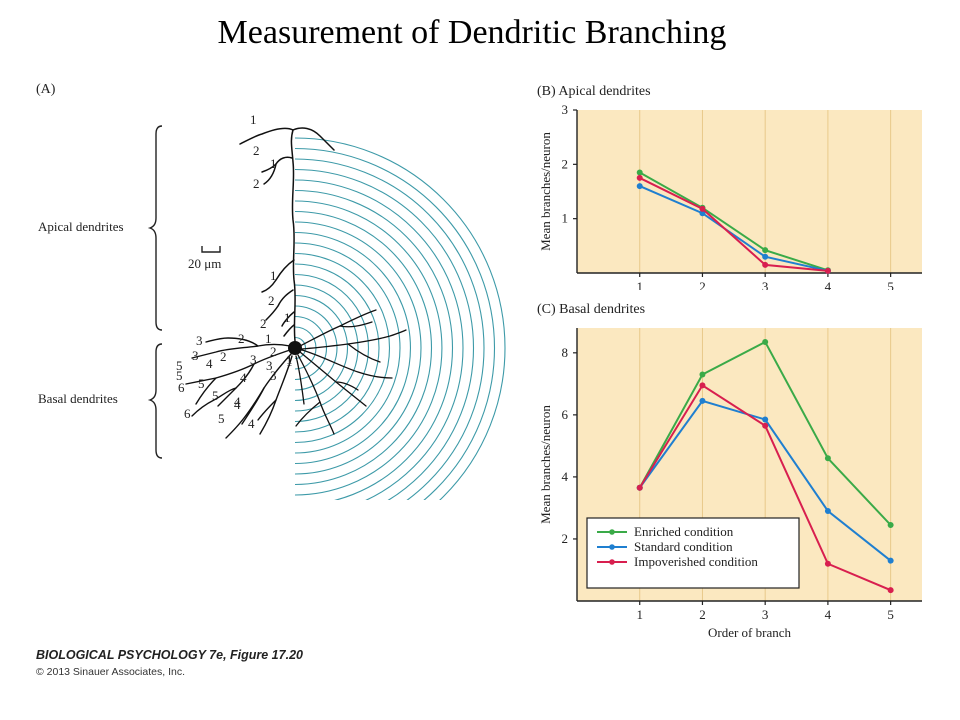  Describe the element at coordinates (565, 109) in the screenshot. I see `y-tick-label: 3` at that location.